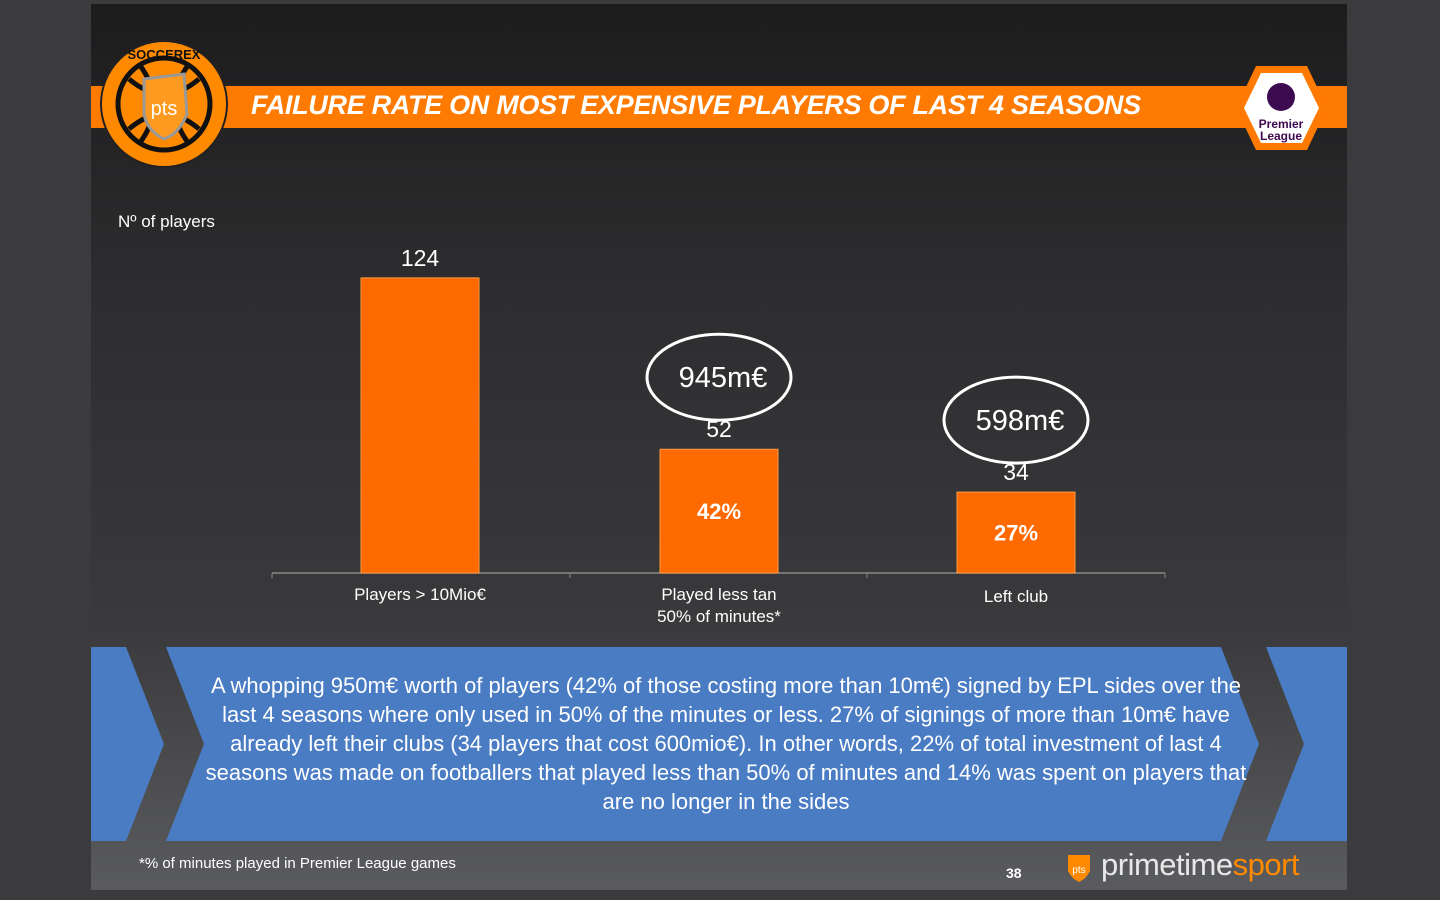  I want to click on svg-text: League, so click(1281, 136).